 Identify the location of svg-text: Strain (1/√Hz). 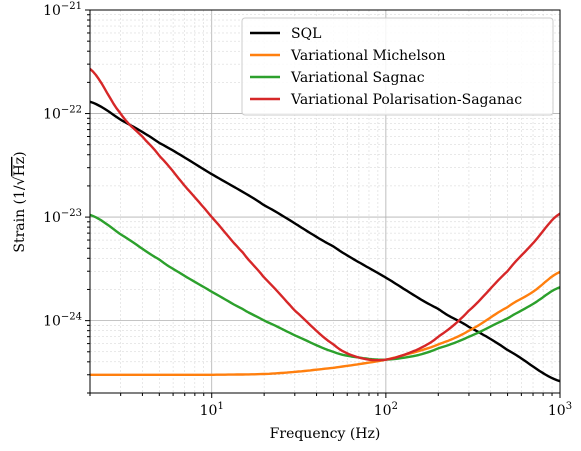
(20, 201).